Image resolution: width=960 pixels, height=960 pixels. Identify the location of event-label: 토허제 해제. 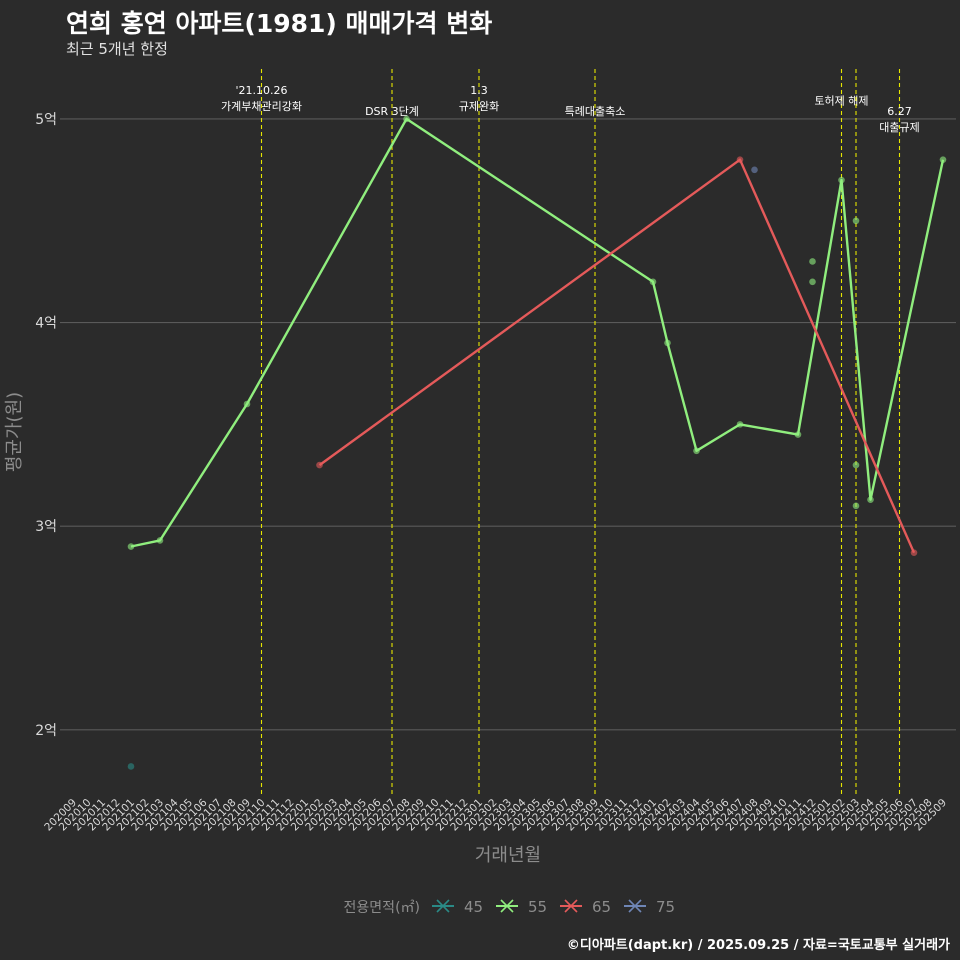
(841, 101).